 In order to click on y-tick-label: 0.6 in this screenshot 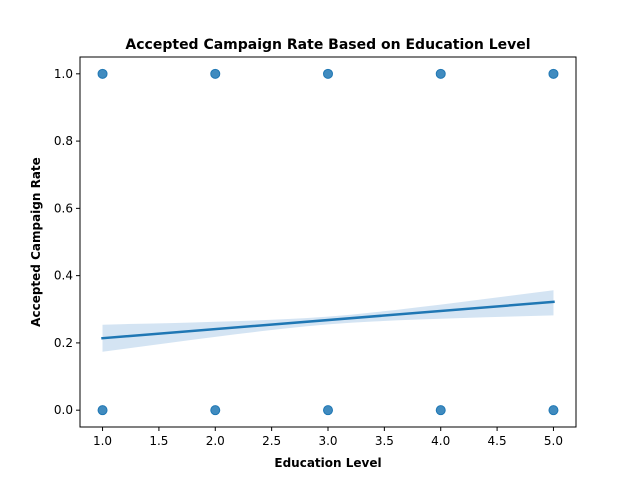, I will do `click(63, 208)`.